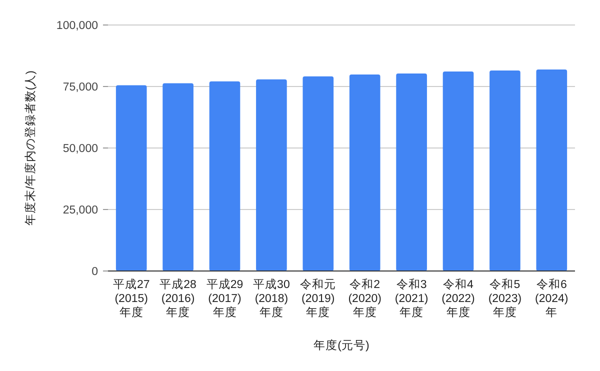 This screenshot has height=371, width=600. What do you see at coordinates (178, 298) in the screenshot?
I see `x-tick-label: 平成28 (2016) 年度` at bounding box center [178, 298].